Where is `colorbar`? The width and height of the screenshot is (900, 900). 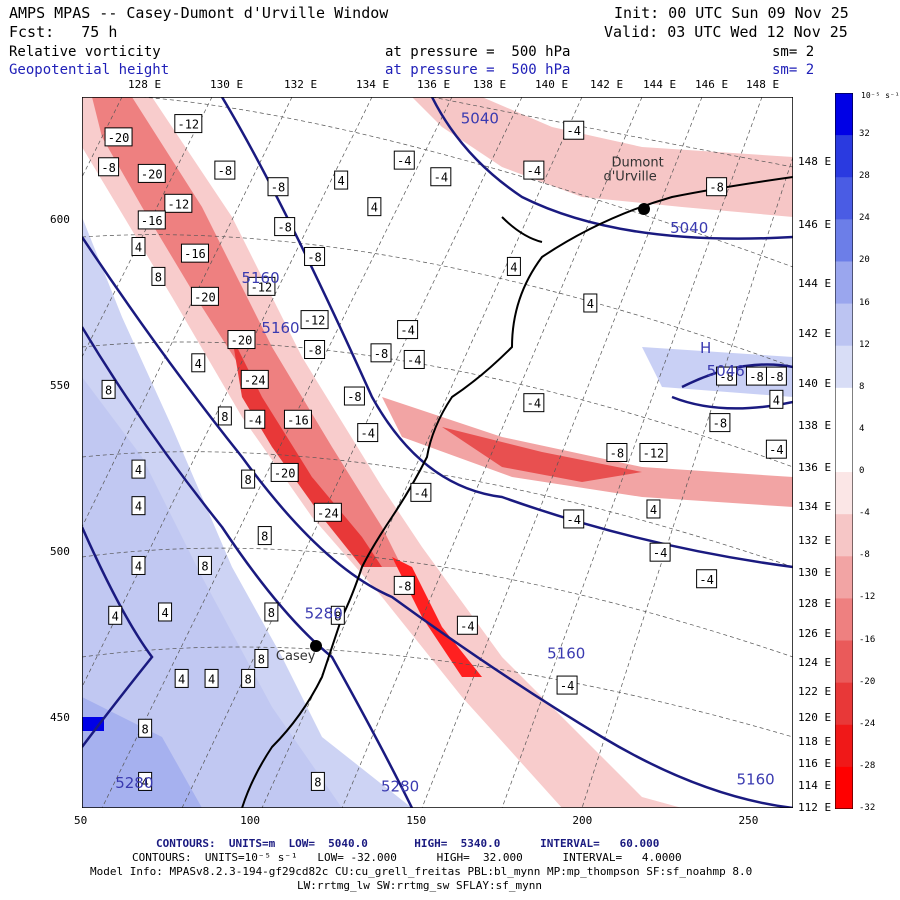 colorbar is located at coordinates (844, 451).